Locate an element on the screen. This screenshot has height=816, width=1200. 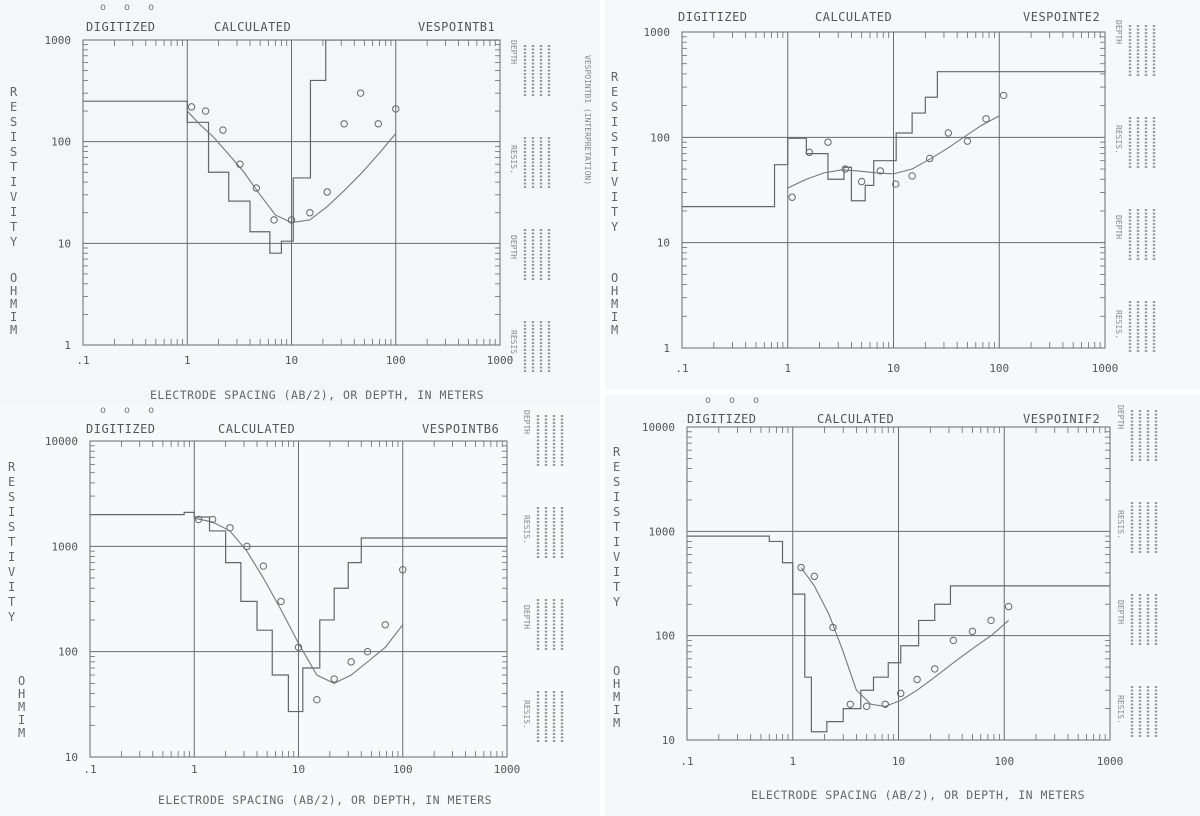
y-tick-label: 10000 is located at coordinates (61, 441).